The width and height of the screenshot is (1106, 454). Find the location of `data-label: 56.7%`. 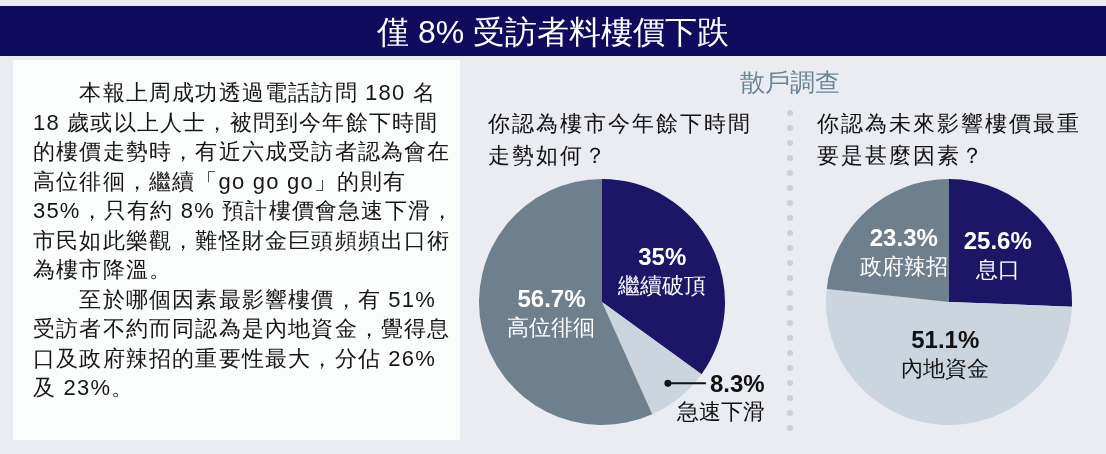

data-label: 56.7% is located at coordinates (551, 298).